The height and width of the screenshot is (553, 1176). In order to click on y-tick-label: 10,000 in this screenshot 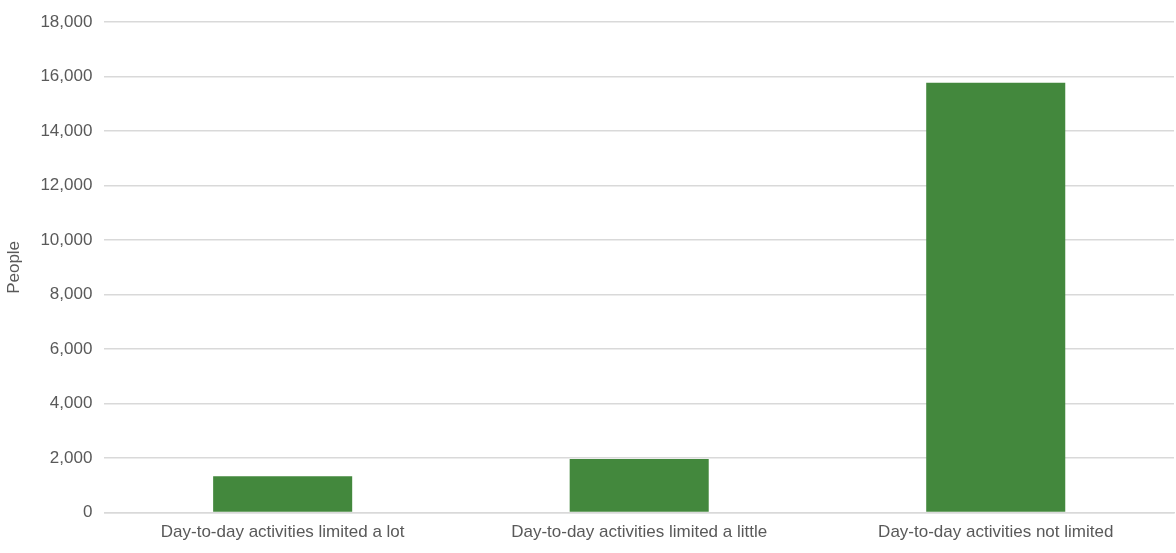, I will do `click(66, 239)`.